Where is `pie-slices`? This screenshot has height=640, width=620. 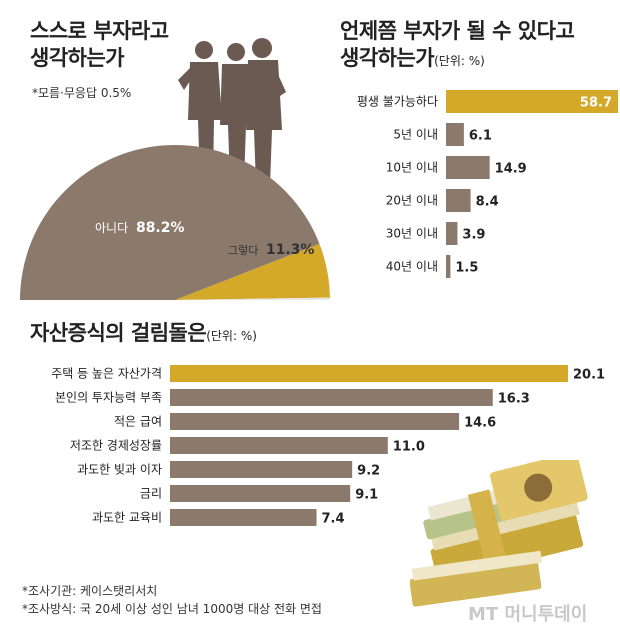 pie-slices is located at coordinates (175, 222).